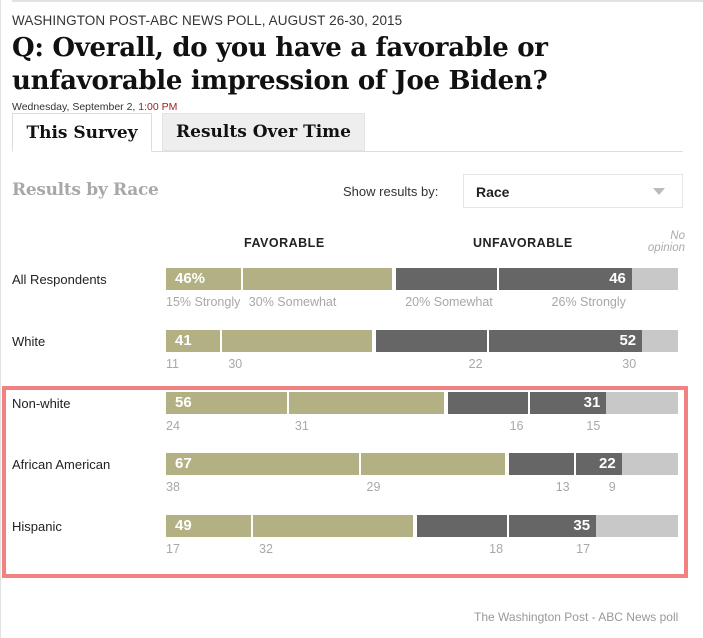 This screenshot has width=703, height=638. I want to click on select-value: Race, so click(493, 192).